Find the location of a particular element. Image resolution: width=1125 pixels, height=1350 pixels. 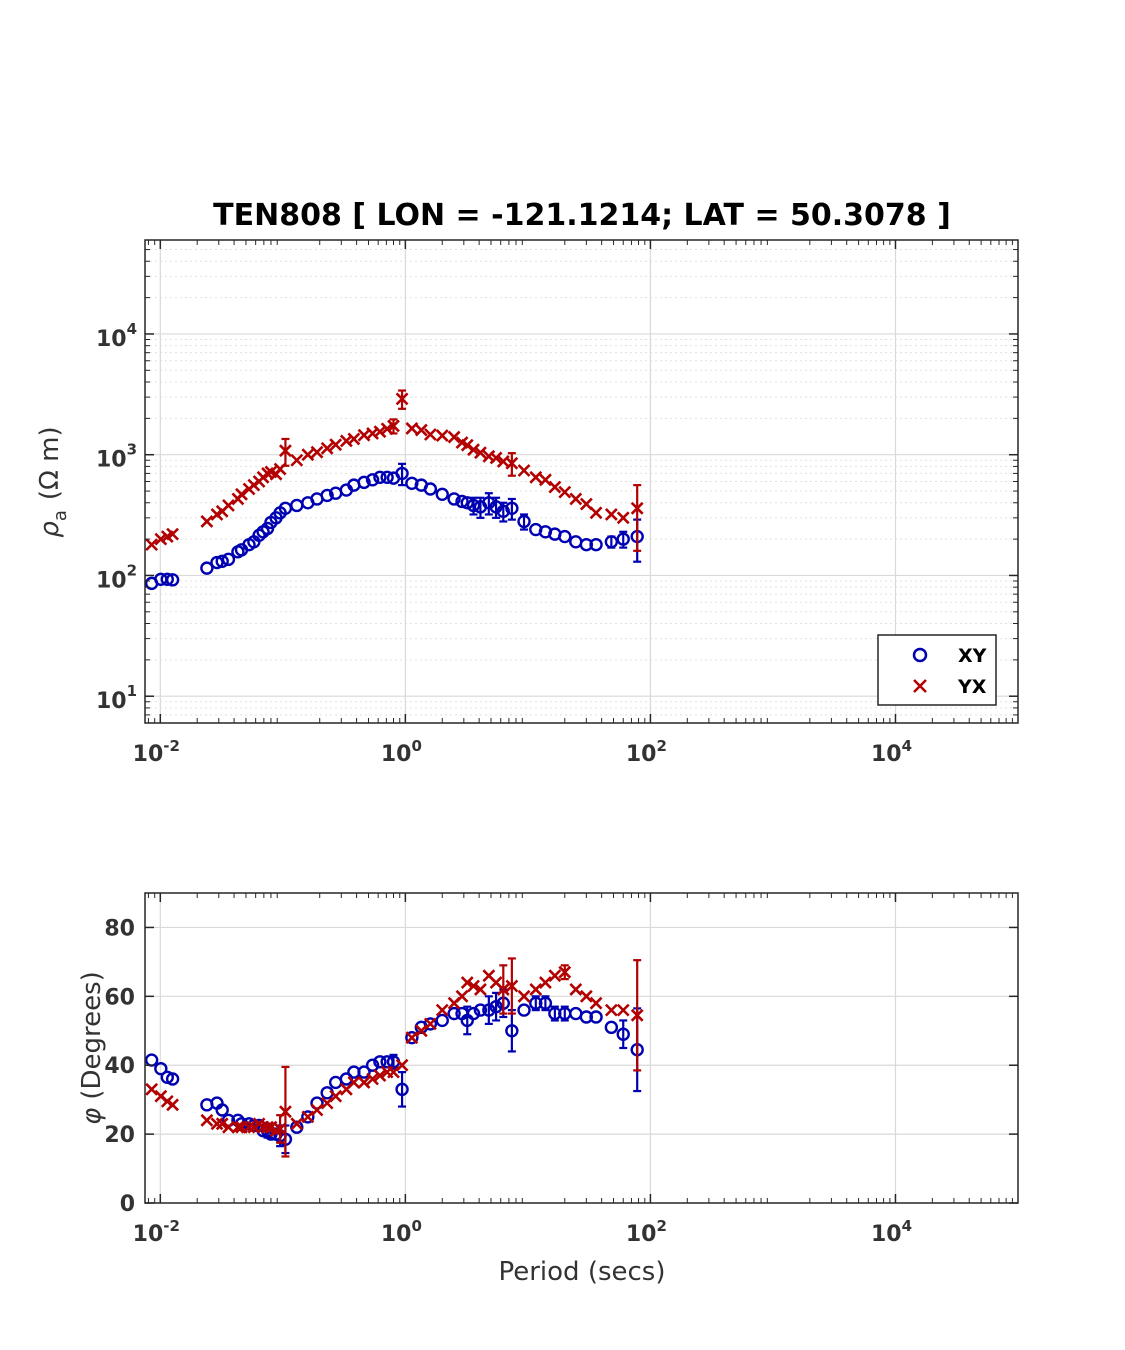

legend: XY YX is located at coordinates (937, 670).